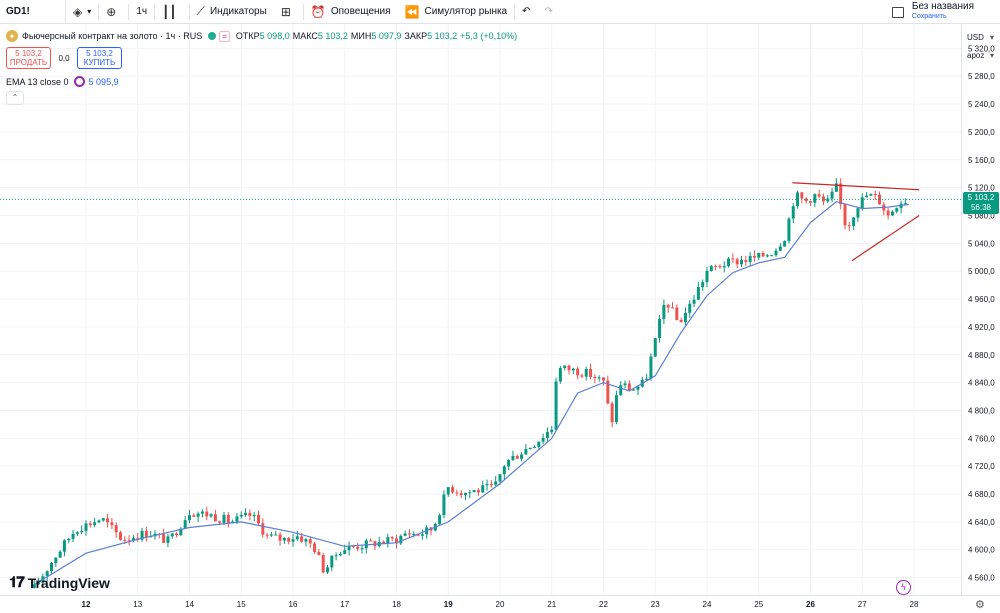 The width and height of the screenshot is (1000, 613). Describe the element at coordinates (113, 12) in the screenshot. I see `add-symbol-button: ⊕` at that location.